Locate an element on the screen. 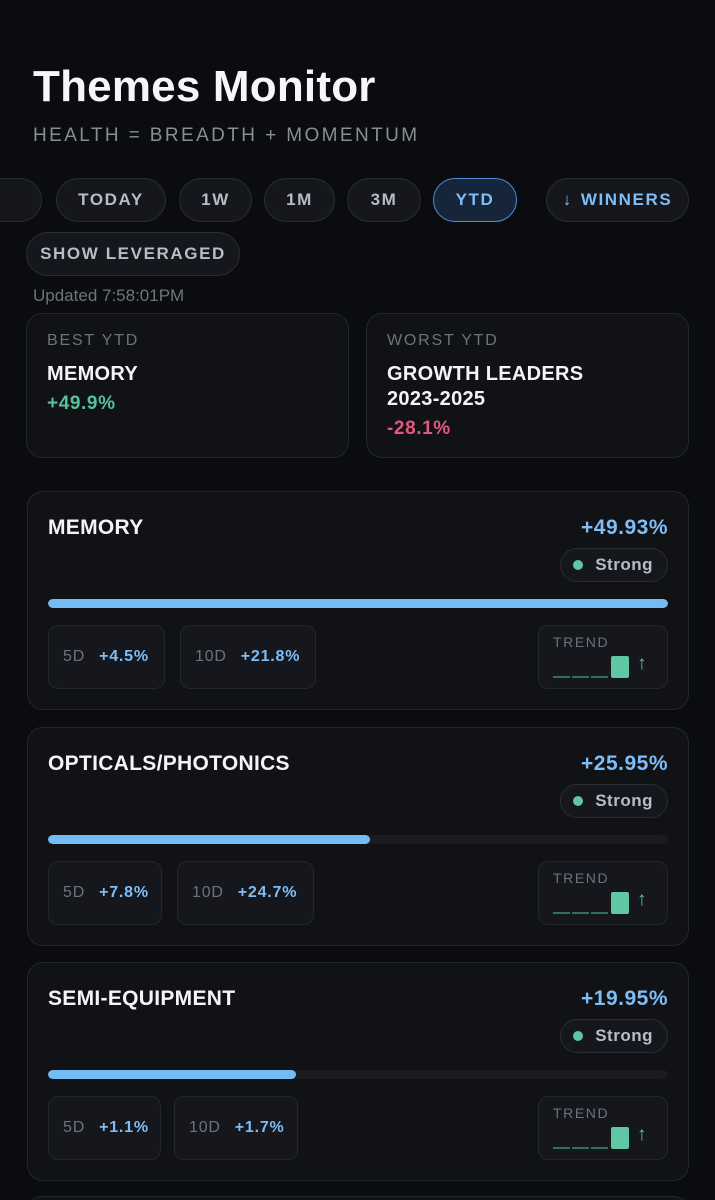 This screenshot has width=715, height=1200. show-leveraged-button: SHOW LEVERAGED is located at coordinates (133, 254).